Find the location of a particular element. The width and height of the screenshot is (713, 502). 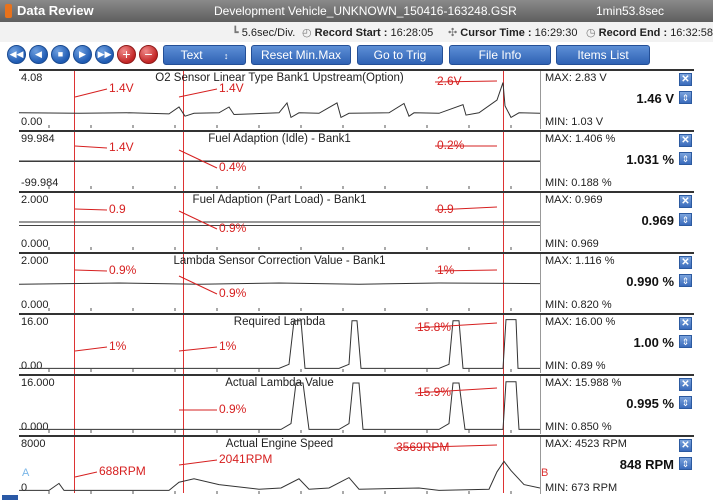

zoom-in-icon: + is located at coordinates (126, 54).